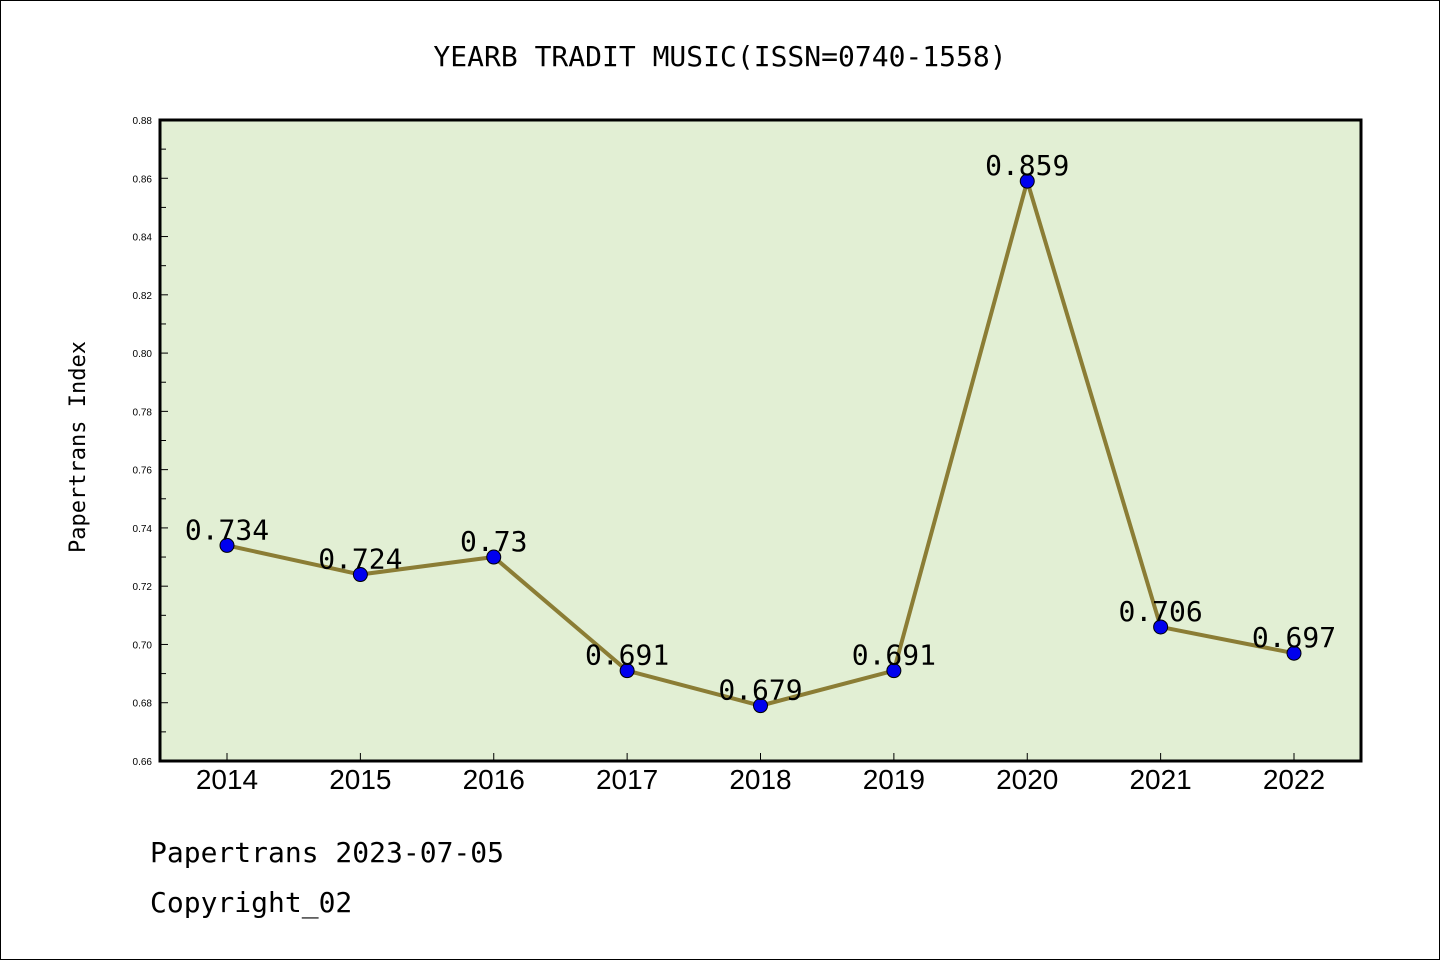 The height and width of the screenshot is (960, 1440). What do you see at coordinates (1294, 779) in the screenshot?
I see `x-tick-label: 2022` at bounding box center [1294, 779].